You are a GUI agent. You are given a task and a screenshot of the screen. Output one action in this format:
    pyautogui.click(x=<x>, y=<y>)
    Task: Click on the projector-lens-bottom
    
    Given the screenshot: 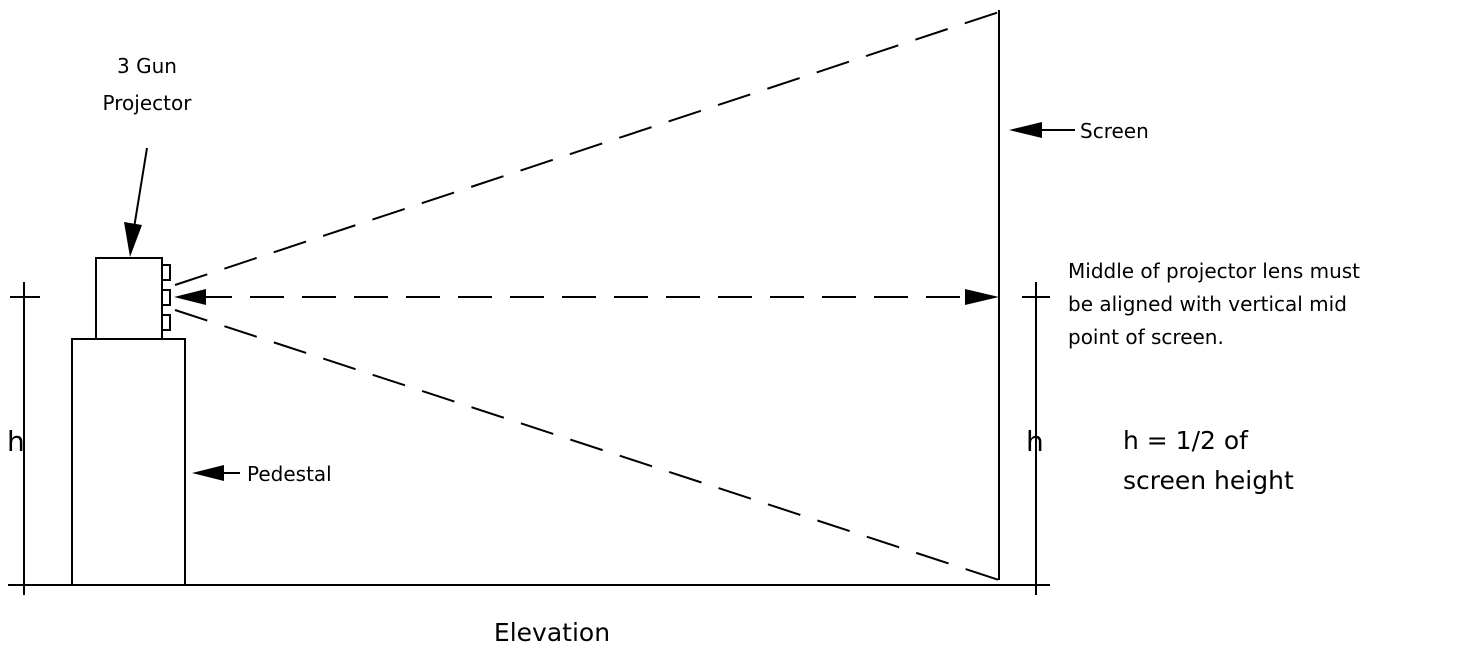 What is the action you would take?
    pyautogui.click(x=166, y=322)
    